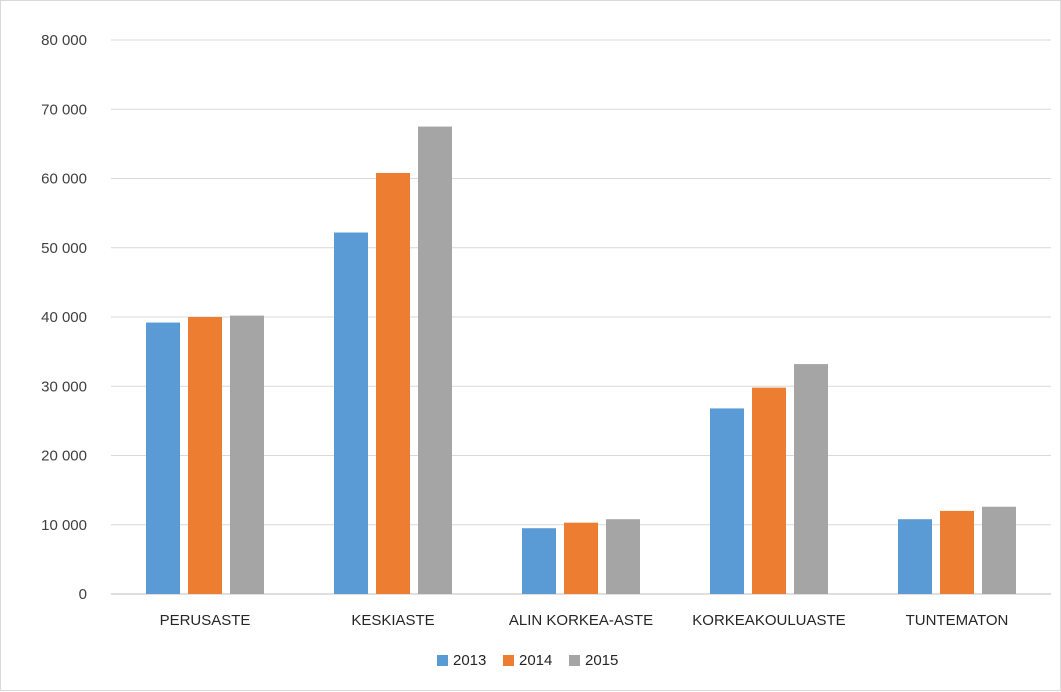 This screenshot has width=1061, height=692. What do you see at coordinates (957, 552) in the screenshot?
I see `bar-2014-tuntematon` at bounding box center [957, 552].